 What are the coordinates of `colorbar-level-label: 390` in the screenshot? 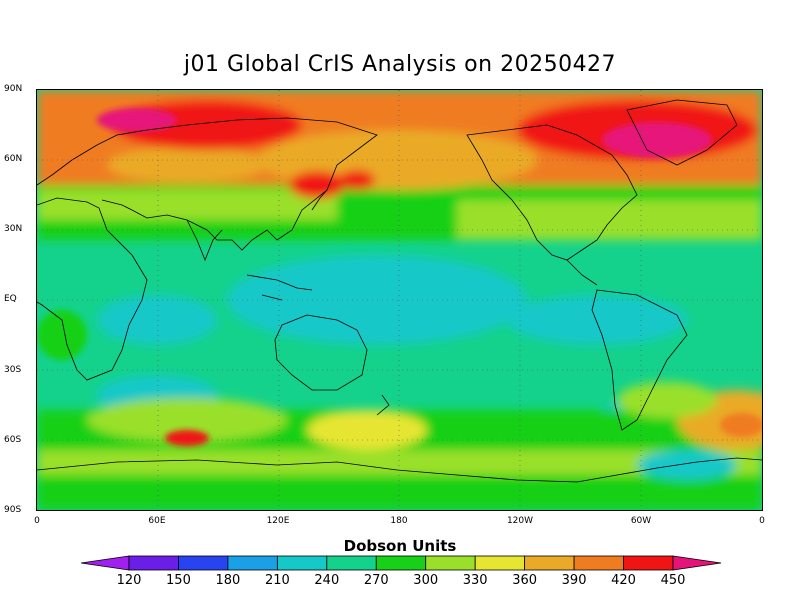 It's located at (574, 580).